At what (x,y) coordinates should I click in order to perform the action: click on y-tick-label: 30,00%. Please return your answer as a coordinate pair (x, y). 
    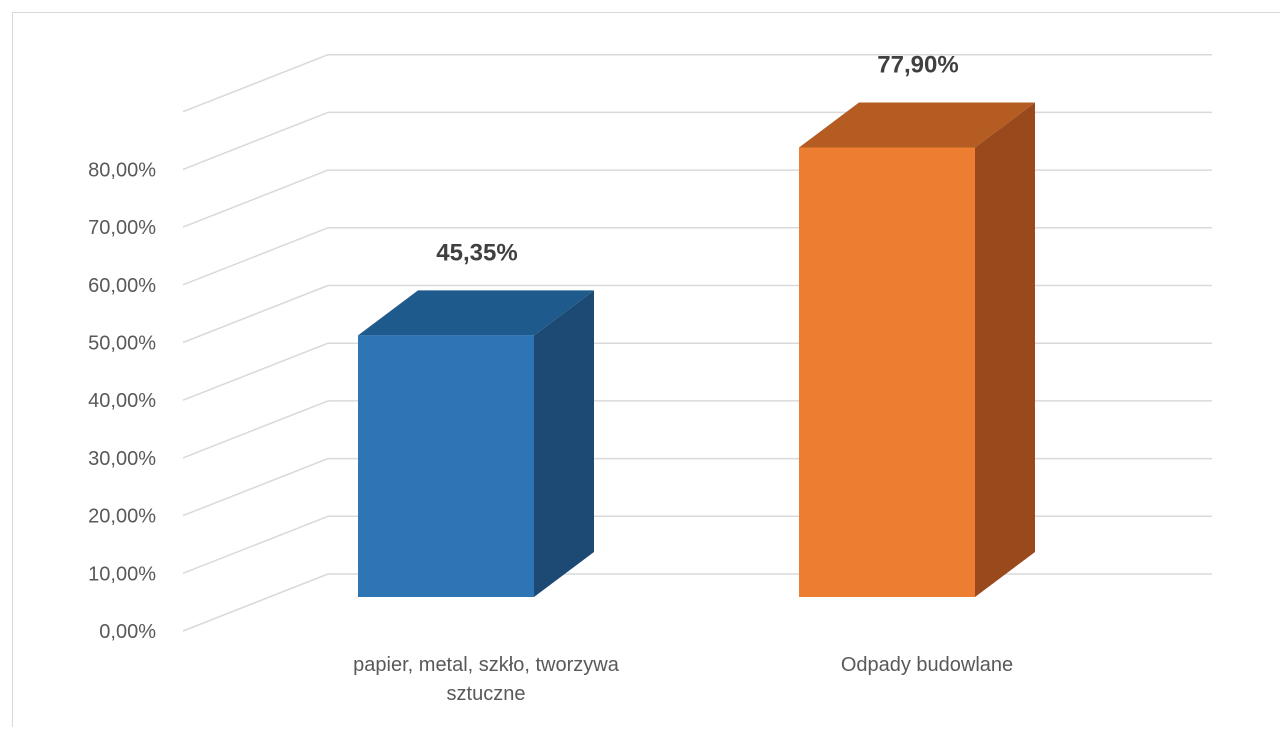
    Looking at the image, I should click on (122, 459).